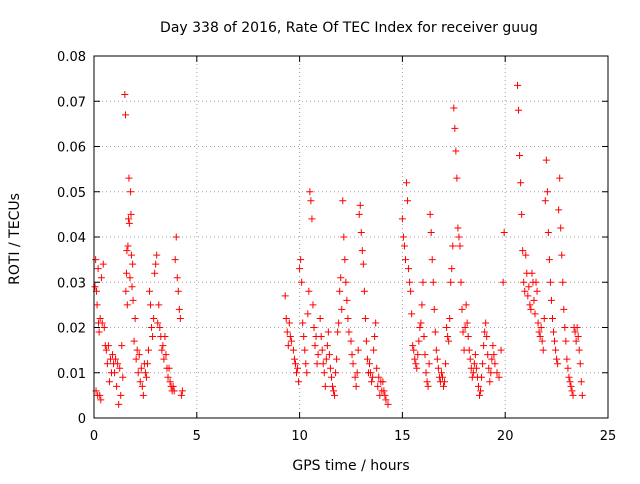 The height and width of the screenshot is (484, 640). I want to click on x-tick-label: 0, so click(94, 436).